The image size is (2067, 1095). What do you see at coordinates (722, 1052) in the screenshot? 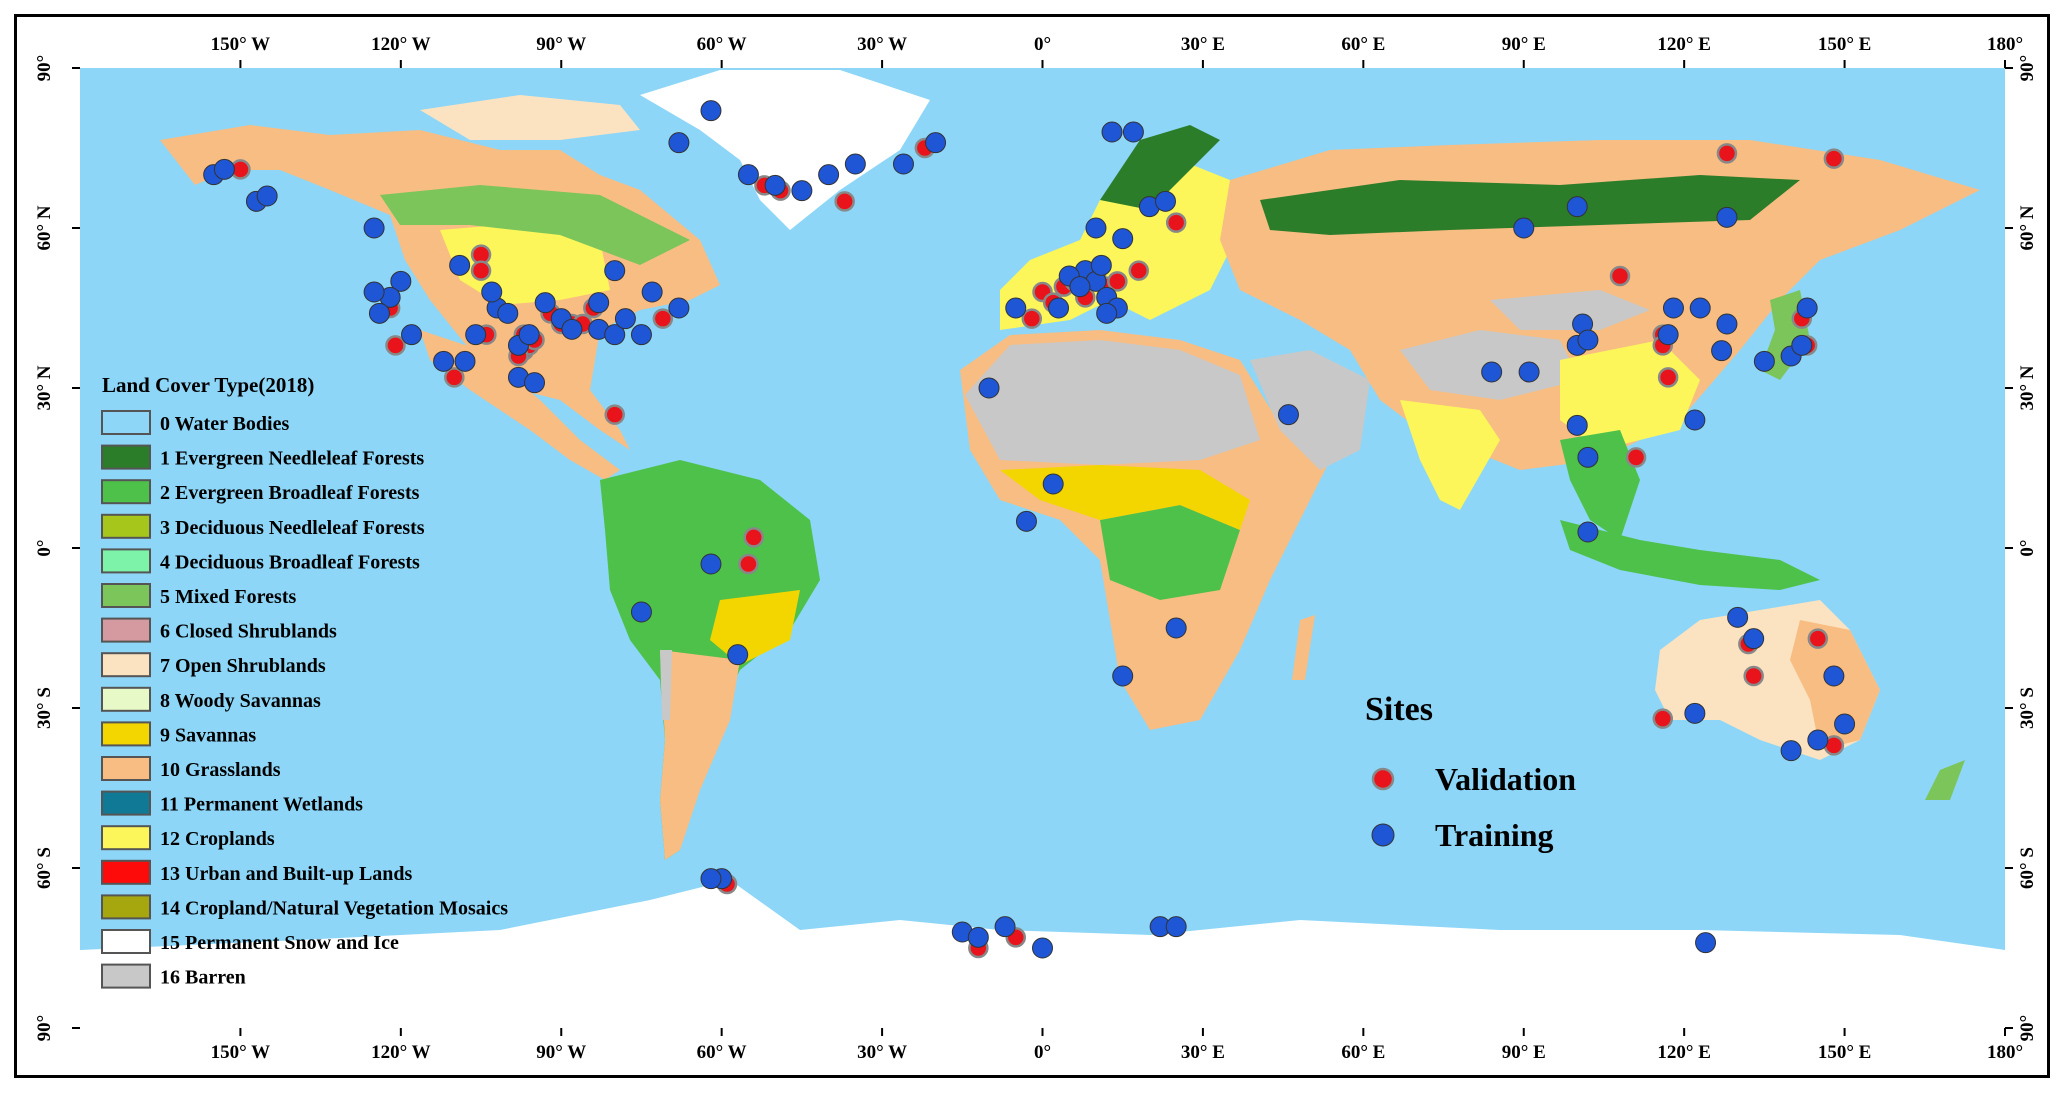
I see `bottom-tick-label: 60° W` at bounding box center [722, 1052].